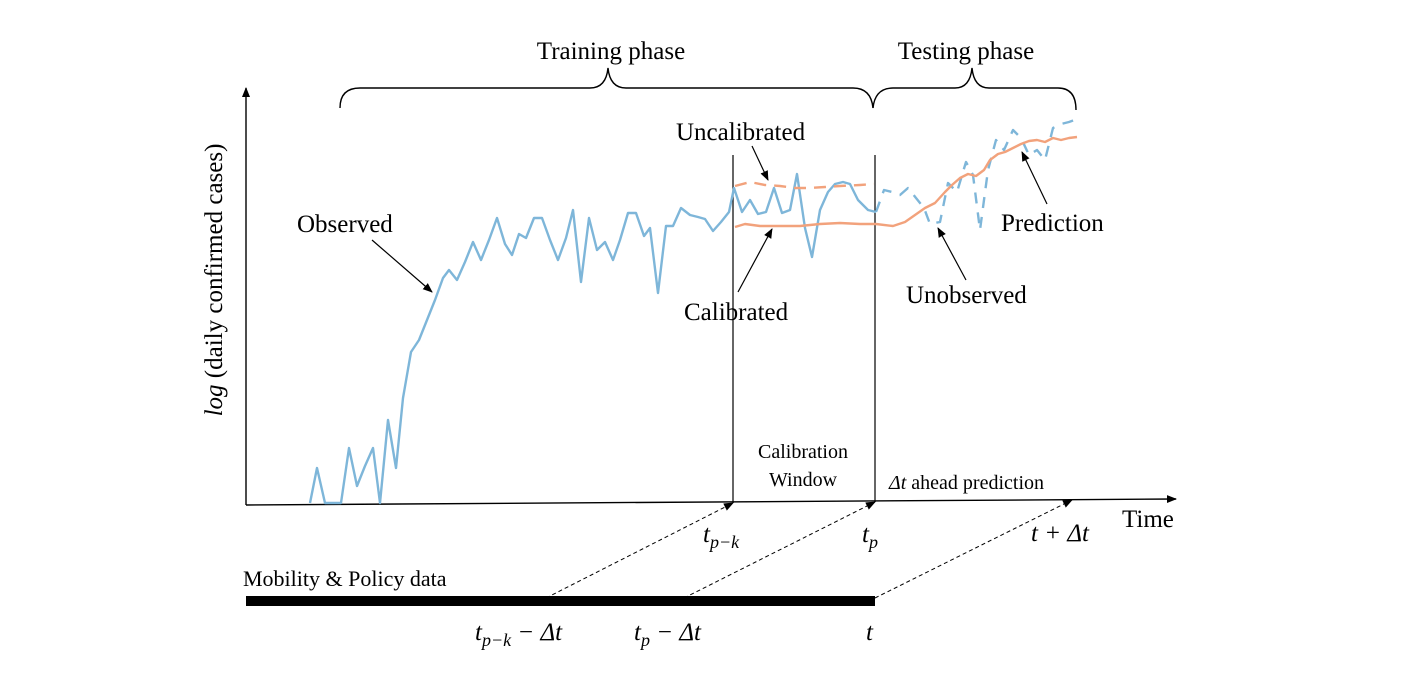 This screenshot has width=1404, height=680. What do you see at coordinates (402, 266) in the screenshot?
I see `observed-arrow` at bounding box center [402, 266].